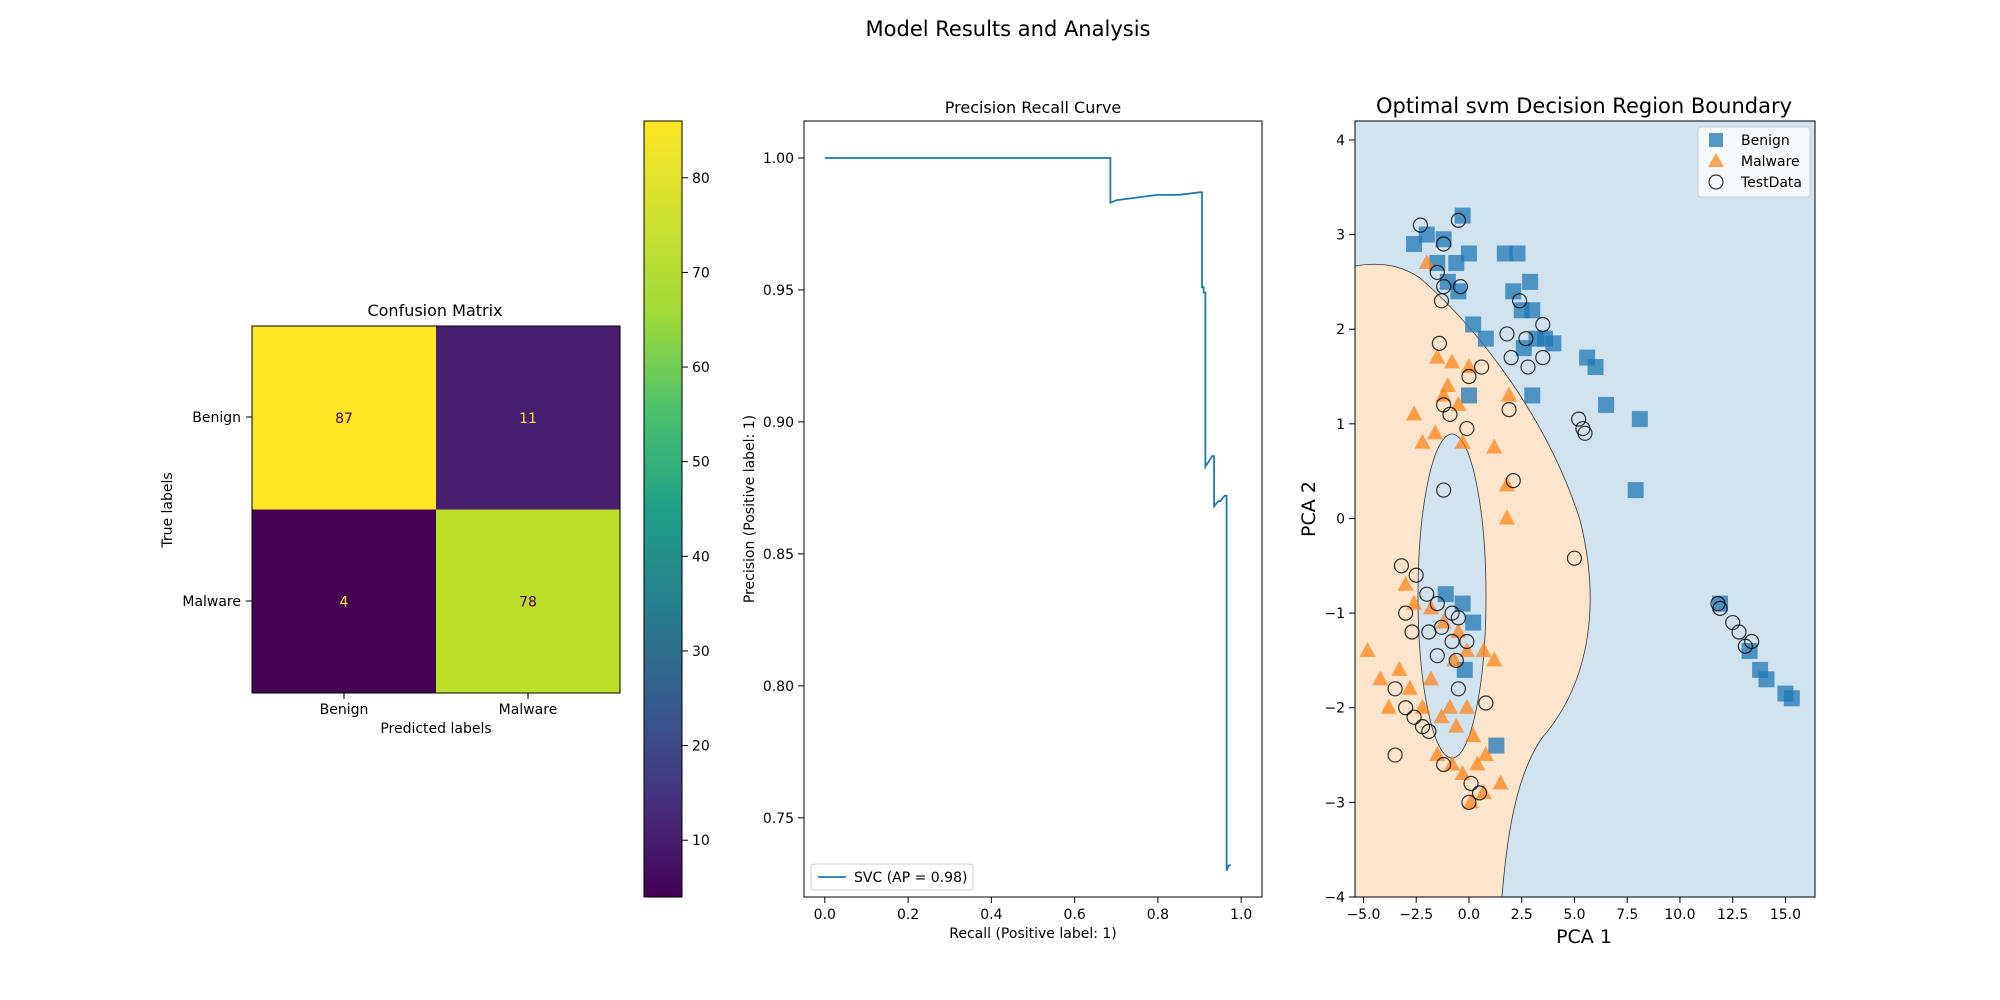  I want to click on db-ytick-label: −2, so click(1334, 709).